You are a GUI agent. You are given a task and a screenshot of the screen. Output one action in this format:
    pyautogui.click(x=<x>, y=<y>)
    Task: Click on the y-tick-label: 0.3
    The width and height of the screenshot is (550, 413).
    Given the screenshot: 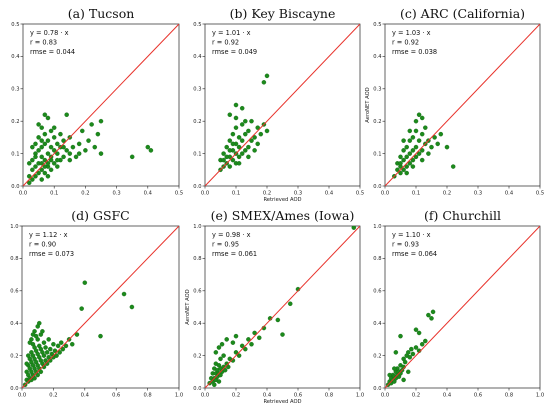 What is the action you would take?
    pyautogui.click(x=377, y=90)
    